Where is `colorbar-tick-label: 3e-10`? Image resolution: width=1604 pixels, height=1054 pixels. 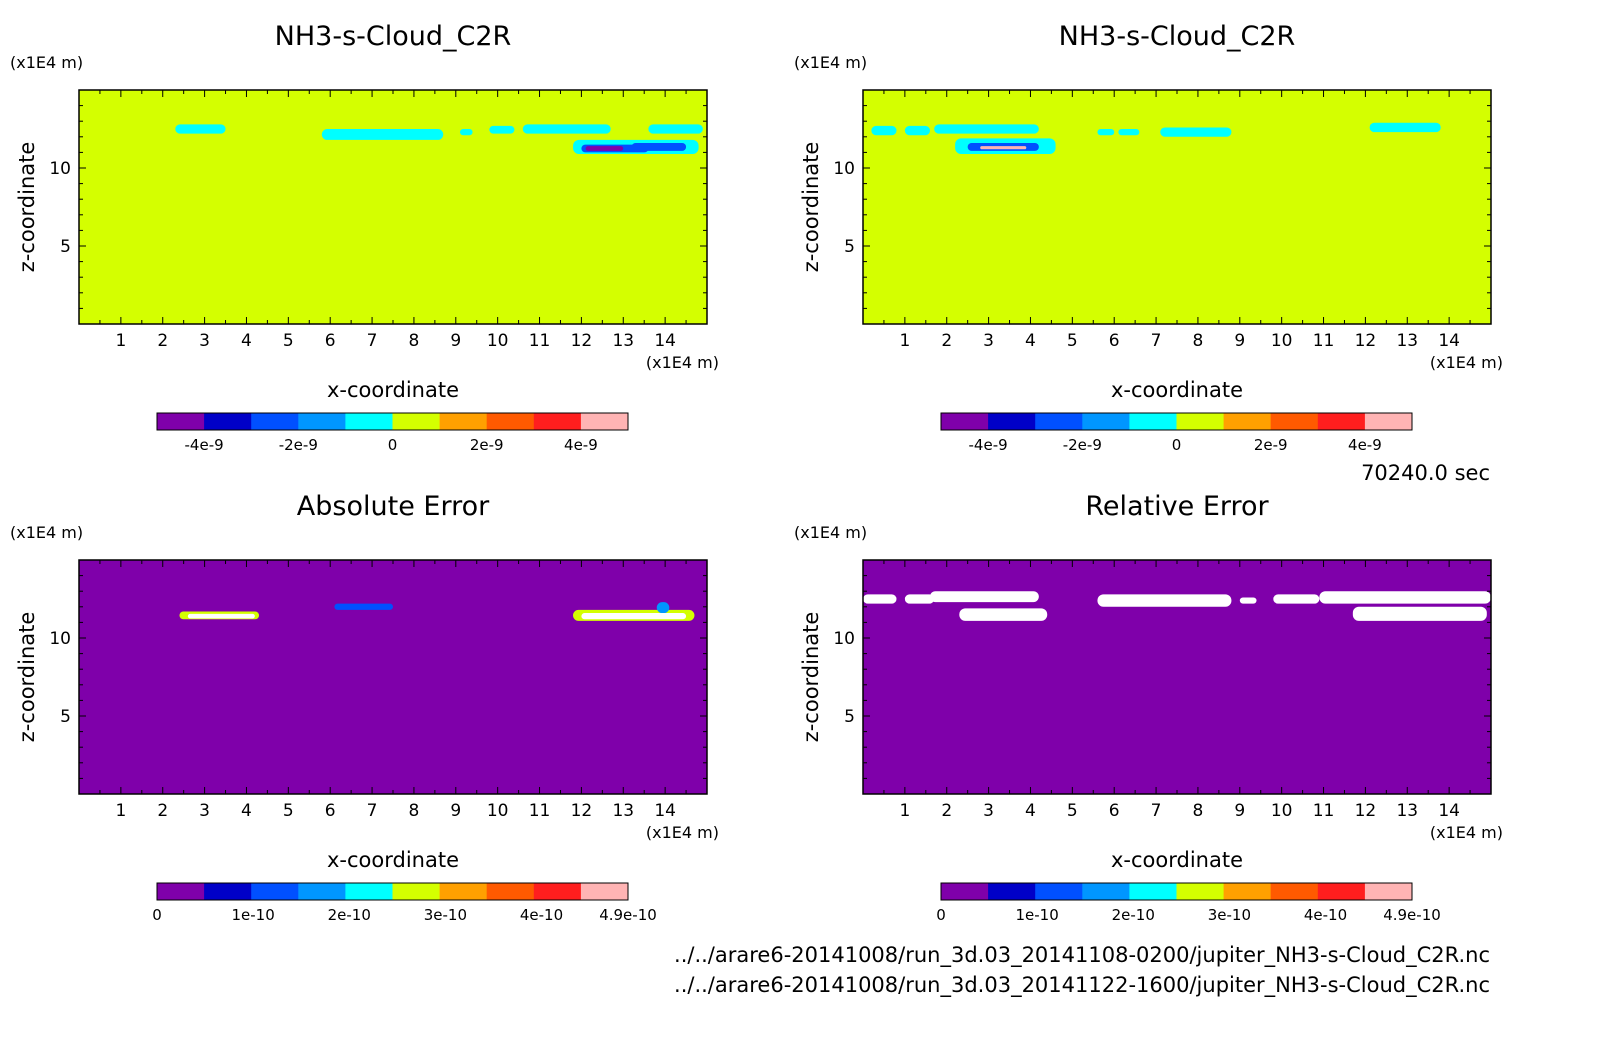 colorbar-tick-label: 3e-10 is located at coordinates (1229, 915).